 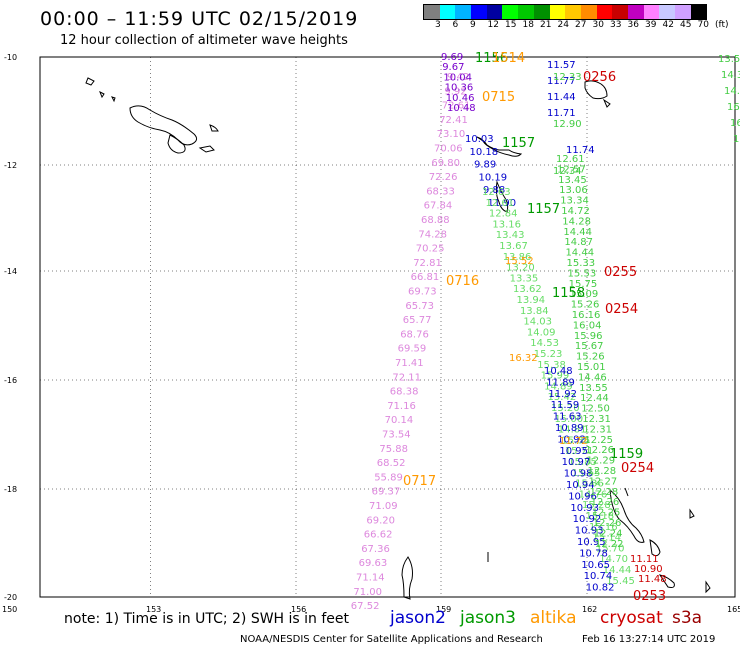 I want to click on legend-label-9: 30, so click(x=598, y=25).